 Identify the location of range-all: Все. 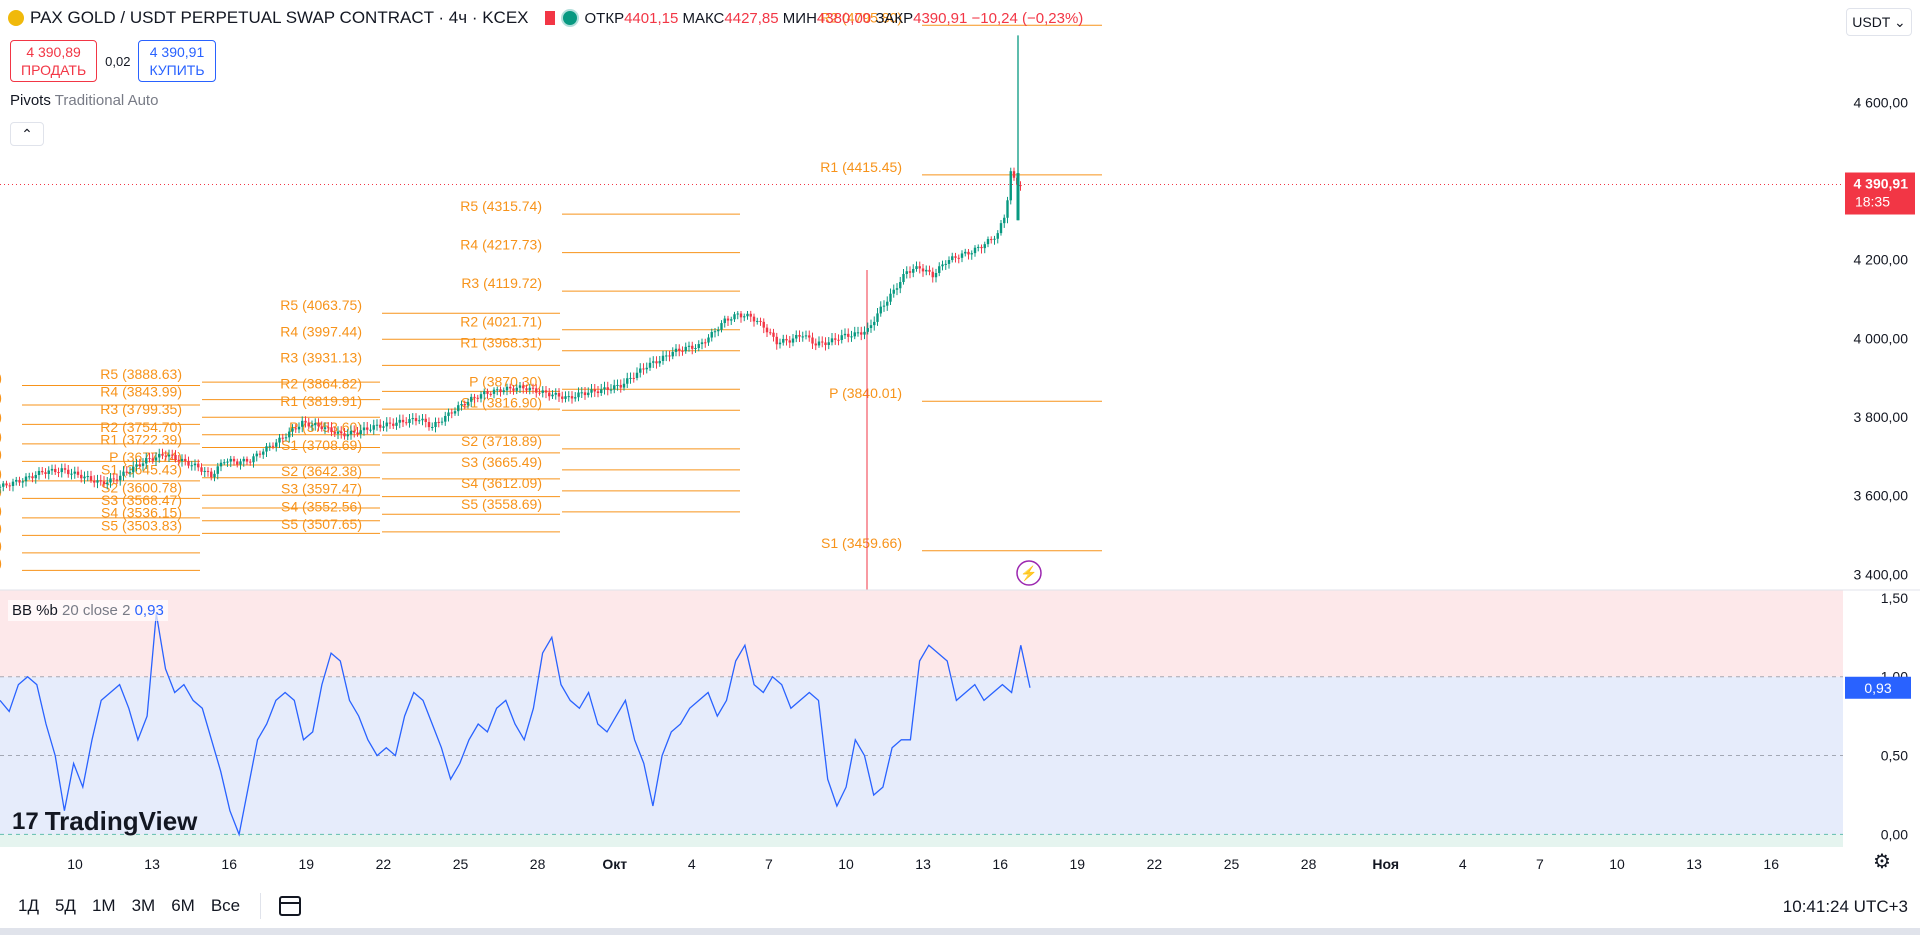
(225, 905).